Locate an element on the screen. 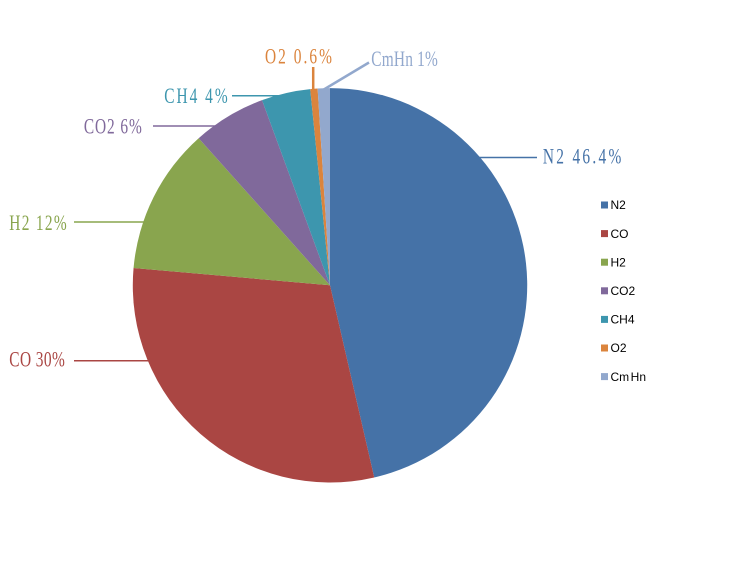 The image size is (756, 567). svg-text: O2 is located at coordinates (619, 348).